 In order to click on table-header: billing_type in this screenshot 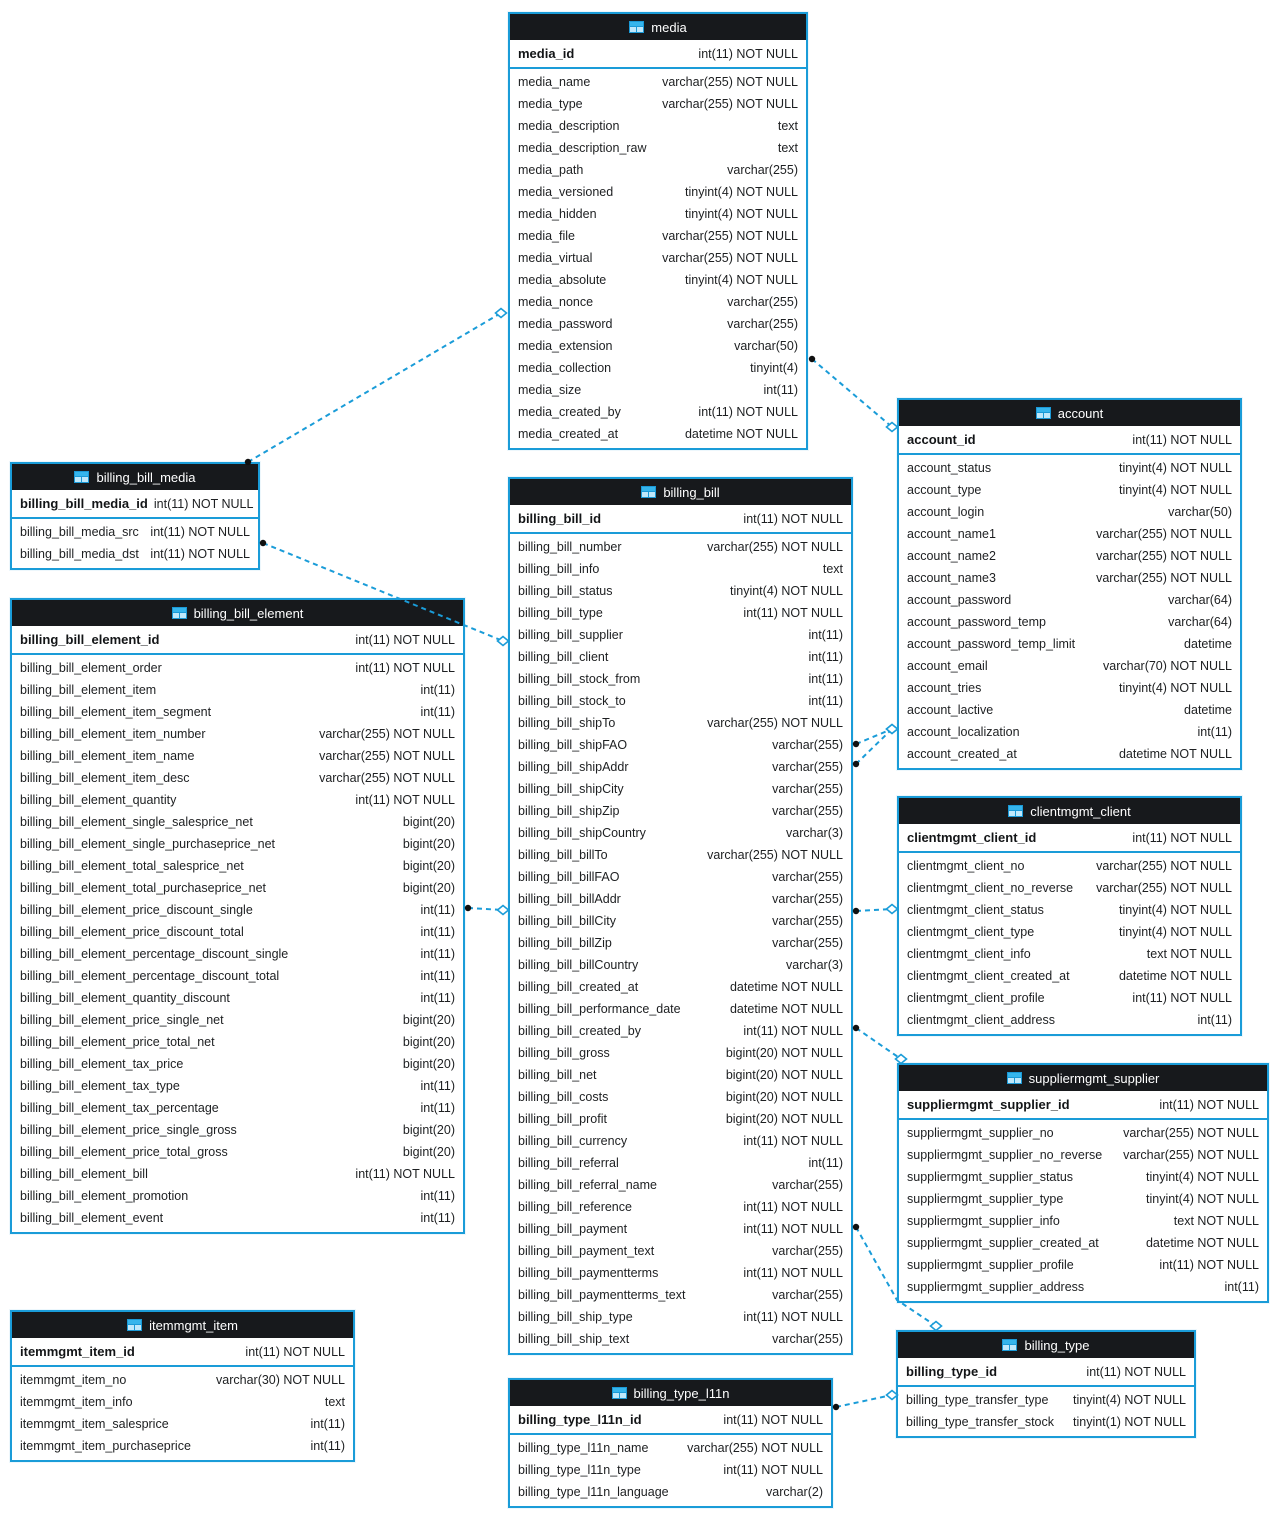, I will do `click(1046, 1345)`.